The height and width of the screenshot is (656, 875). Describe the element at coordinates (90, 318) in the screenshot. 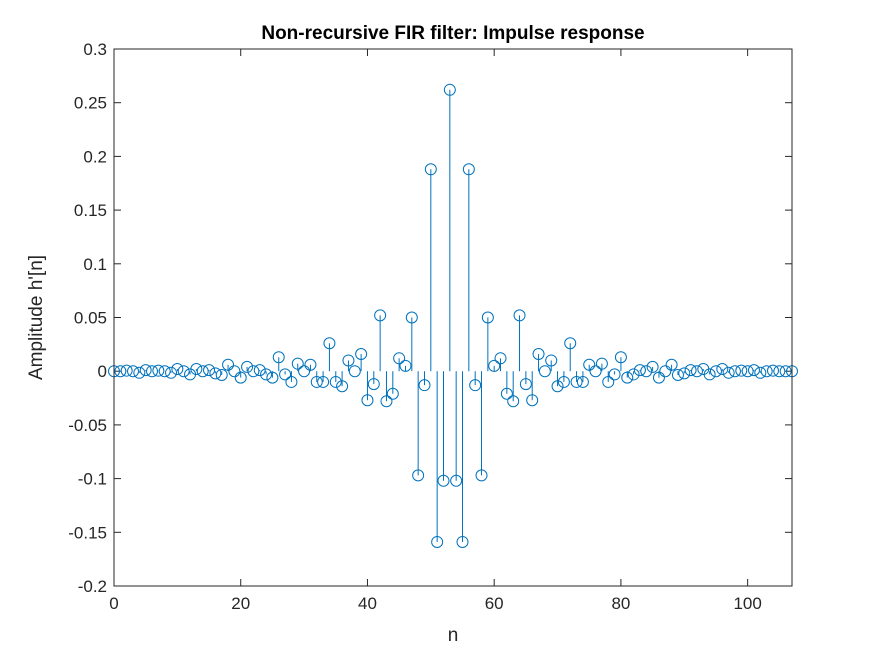

I see `y-tick-label: 0.05` at that location.